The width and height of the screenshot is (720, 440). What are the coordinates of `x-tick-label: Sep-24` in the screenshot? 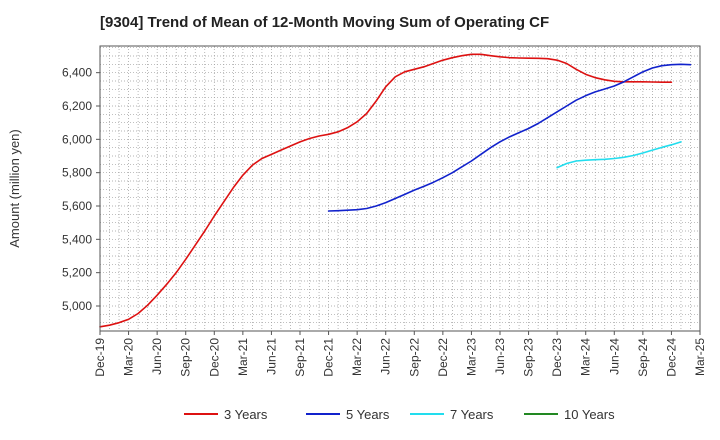 It's located at (643, 357).